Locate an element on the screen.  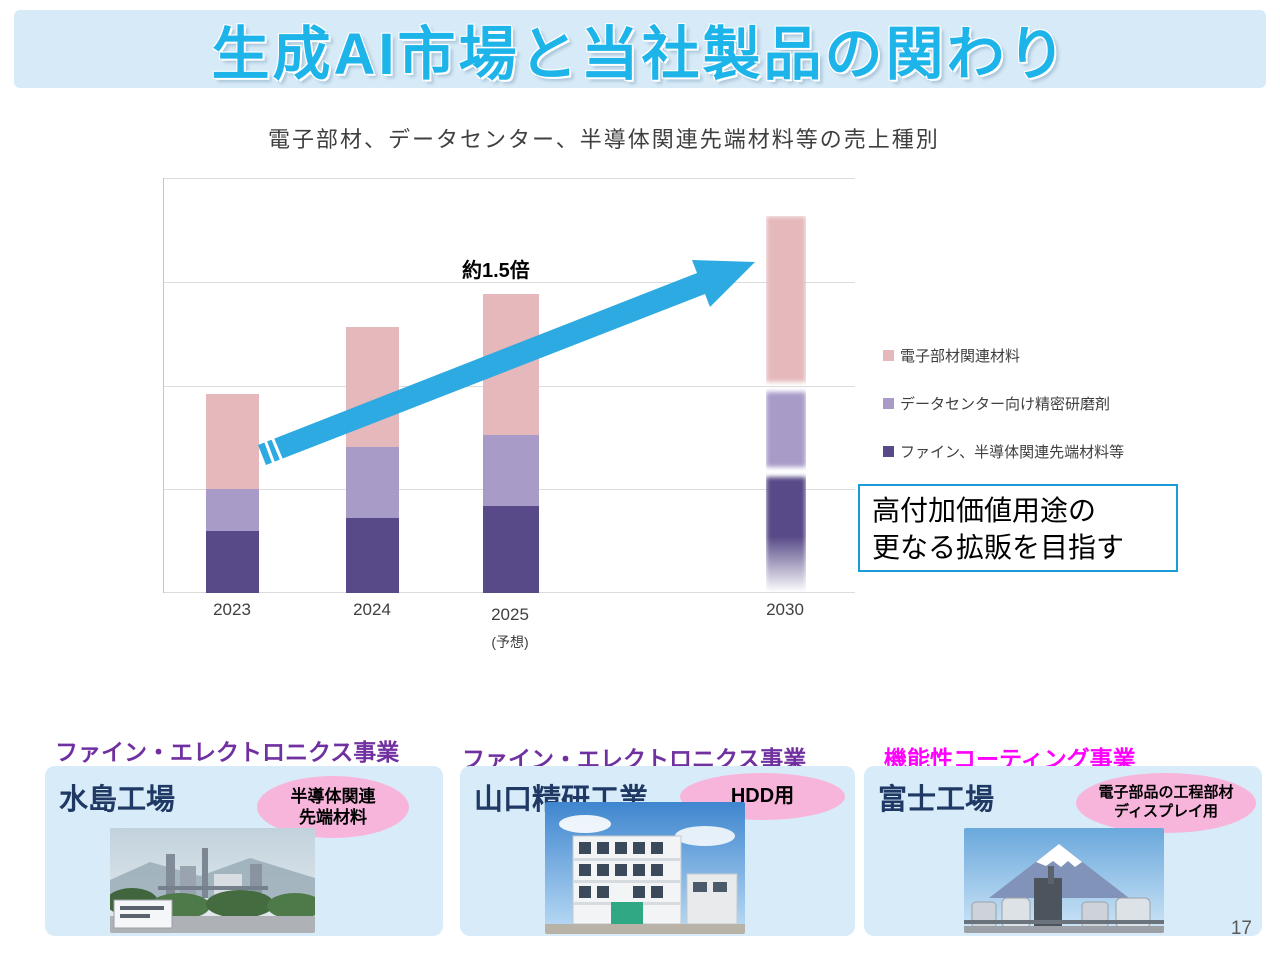
x-label-2023: 2023 is located at coordinates (232, 609).